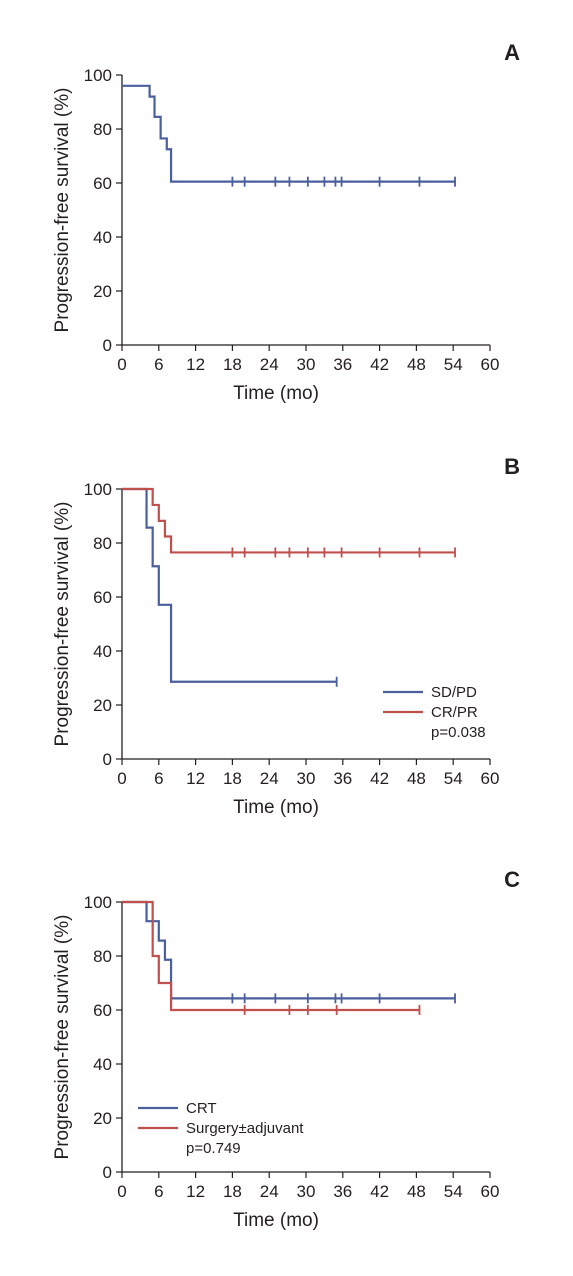 The height and width of the screenshot is (1276, 573). I want to click on p-value: p=0.038, so click(458, 732).